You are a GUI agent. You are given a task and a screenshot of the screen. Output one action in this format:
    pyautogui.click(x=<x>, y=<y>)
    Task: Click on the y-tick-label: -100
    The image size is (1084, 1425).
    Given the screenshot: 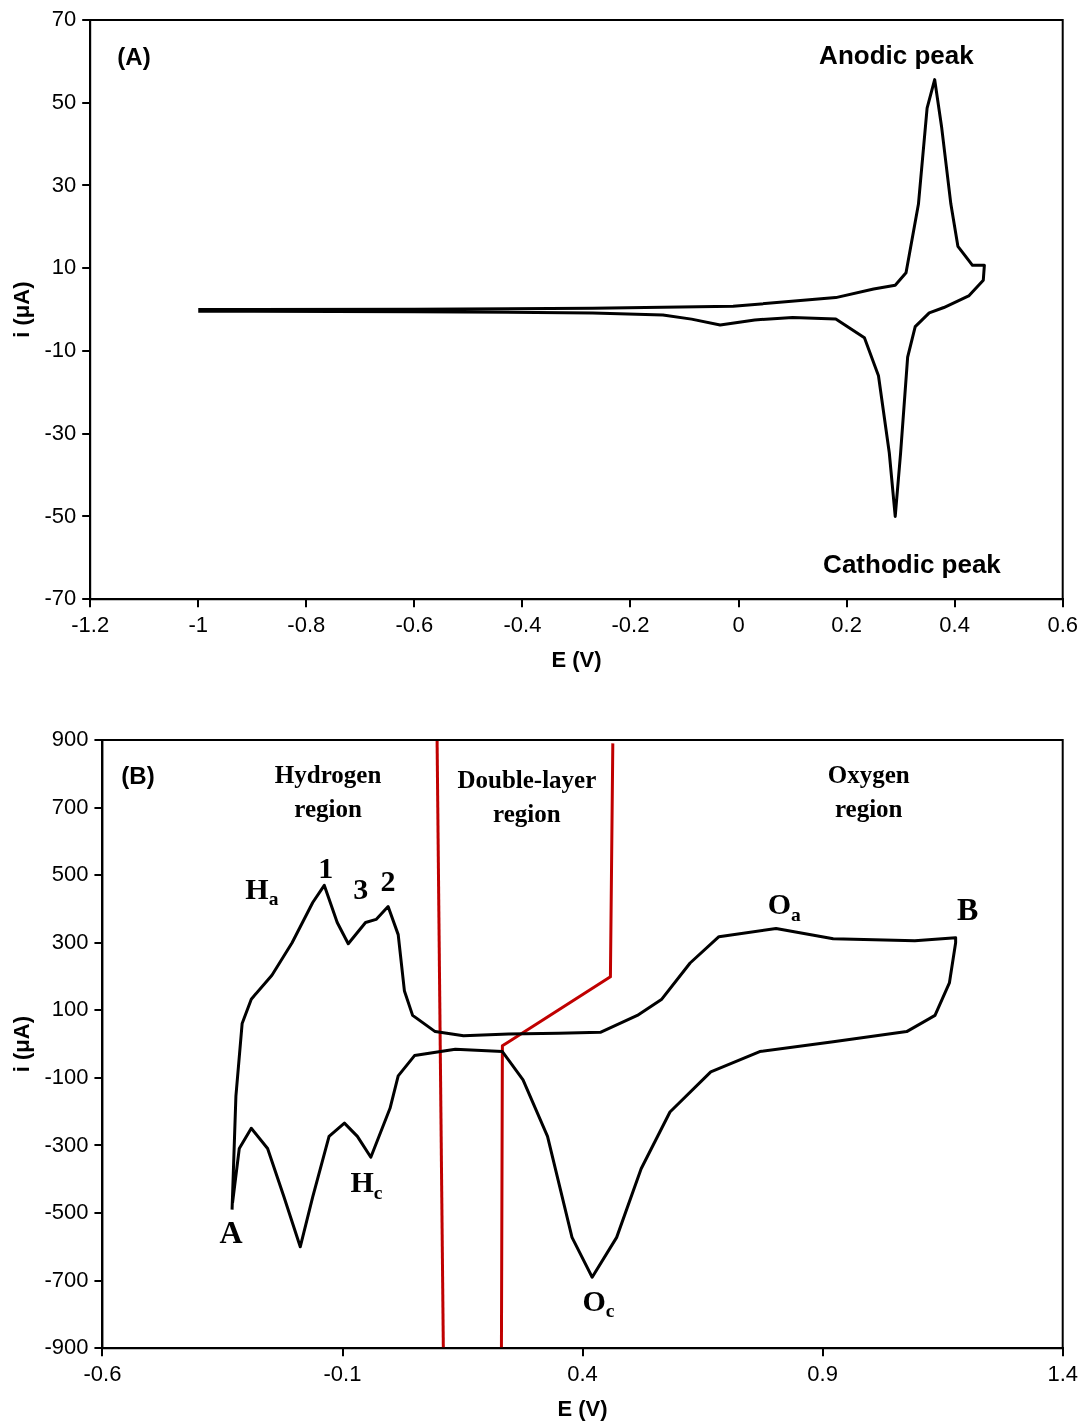 What is the action you would take?
    pyautogui.click(x=66, y=1076)
    